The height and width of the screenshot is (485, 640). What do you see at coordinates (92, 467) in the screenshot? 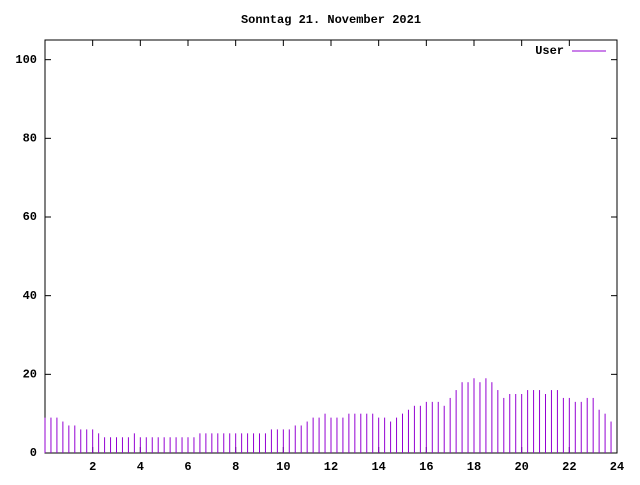
I see `x-tick-label: 2` at bounding box center [92, 467].